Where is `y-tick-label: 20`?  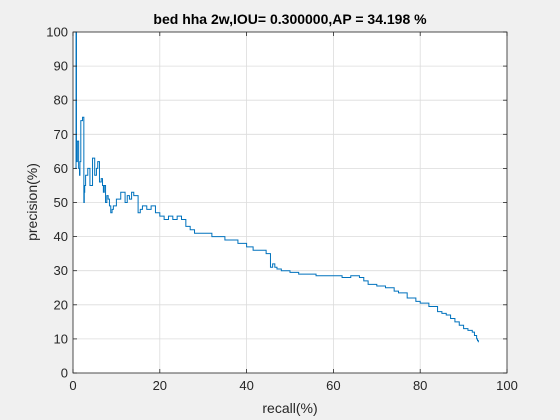
y-tick-label: 20 is located at coordinates (61, 304).